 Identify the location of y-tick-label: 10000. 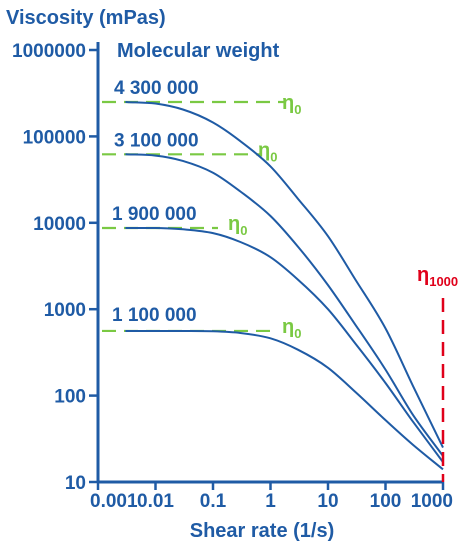
(59, 224).